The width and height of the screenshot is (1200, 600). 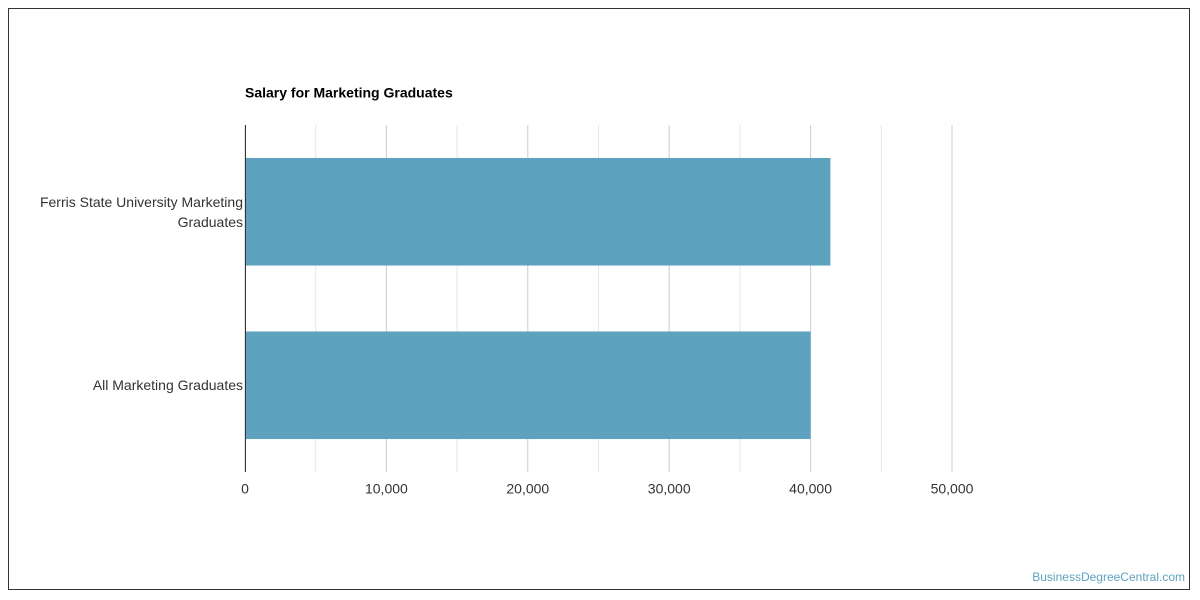 What do you see at coordinates (349, 93) in the screenshot?
I see `chart-title: Salary for Marketing Graduates` at bounding box center [349, 93].